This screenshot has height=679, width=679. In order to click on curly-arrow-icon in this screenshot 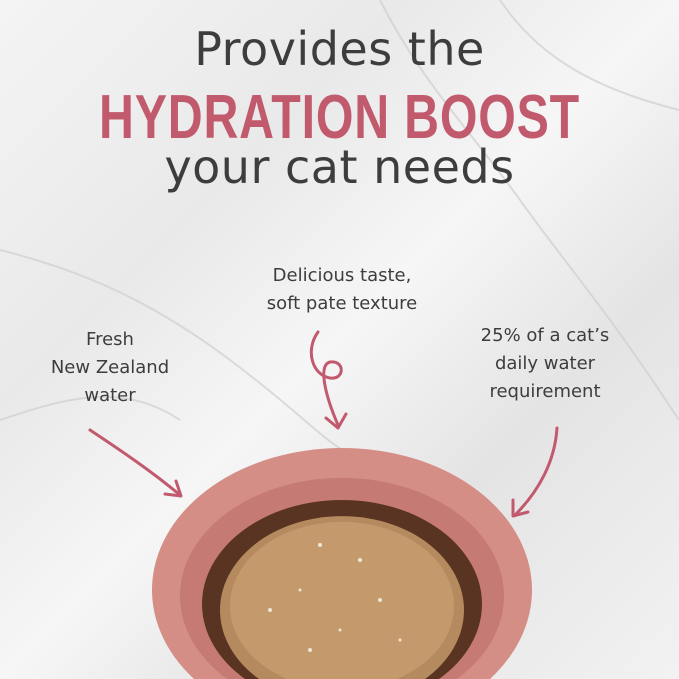, I will do `click(326, 378)`.